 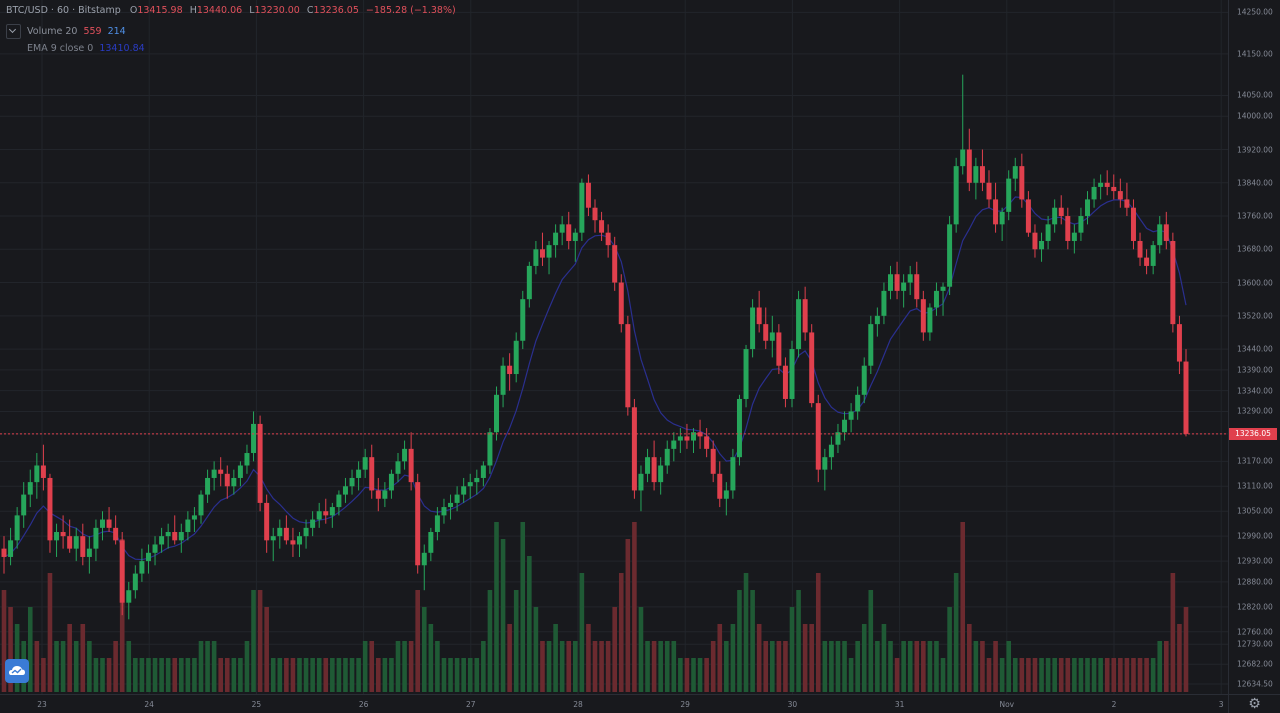 What do you see at coordinates (52, 31) in the screenshot?
I see `volume-label: Volume 20` at bounding box center [52, 31].